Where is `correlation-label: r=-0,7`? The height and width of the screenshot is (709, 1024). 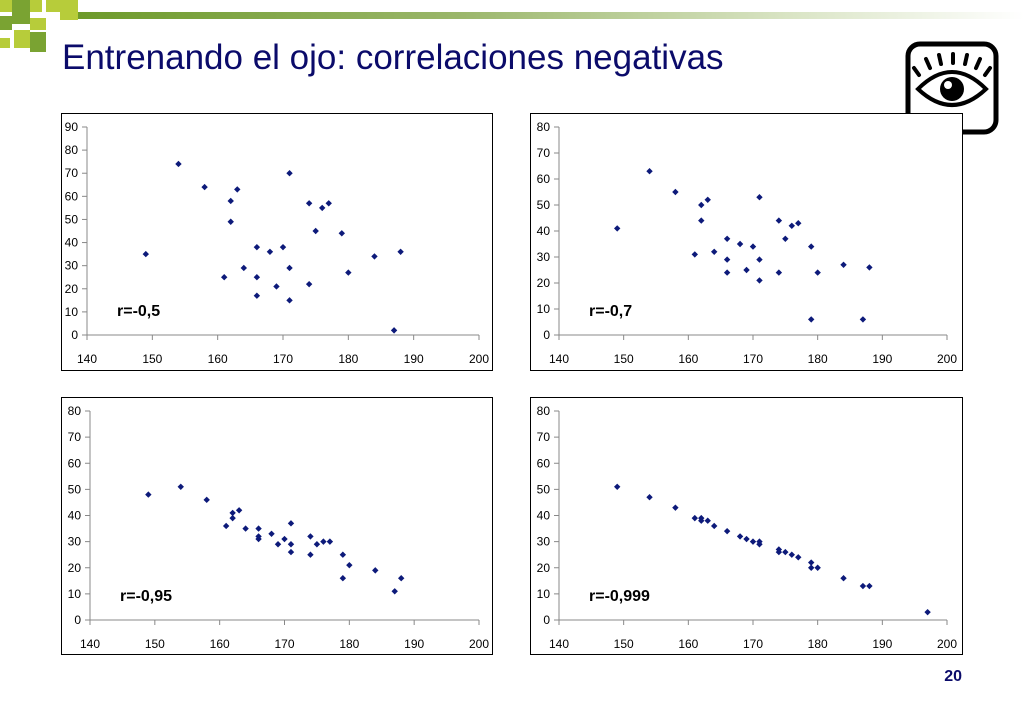
correlation-label: r=-0,7 is located at coordinates (610, 311).